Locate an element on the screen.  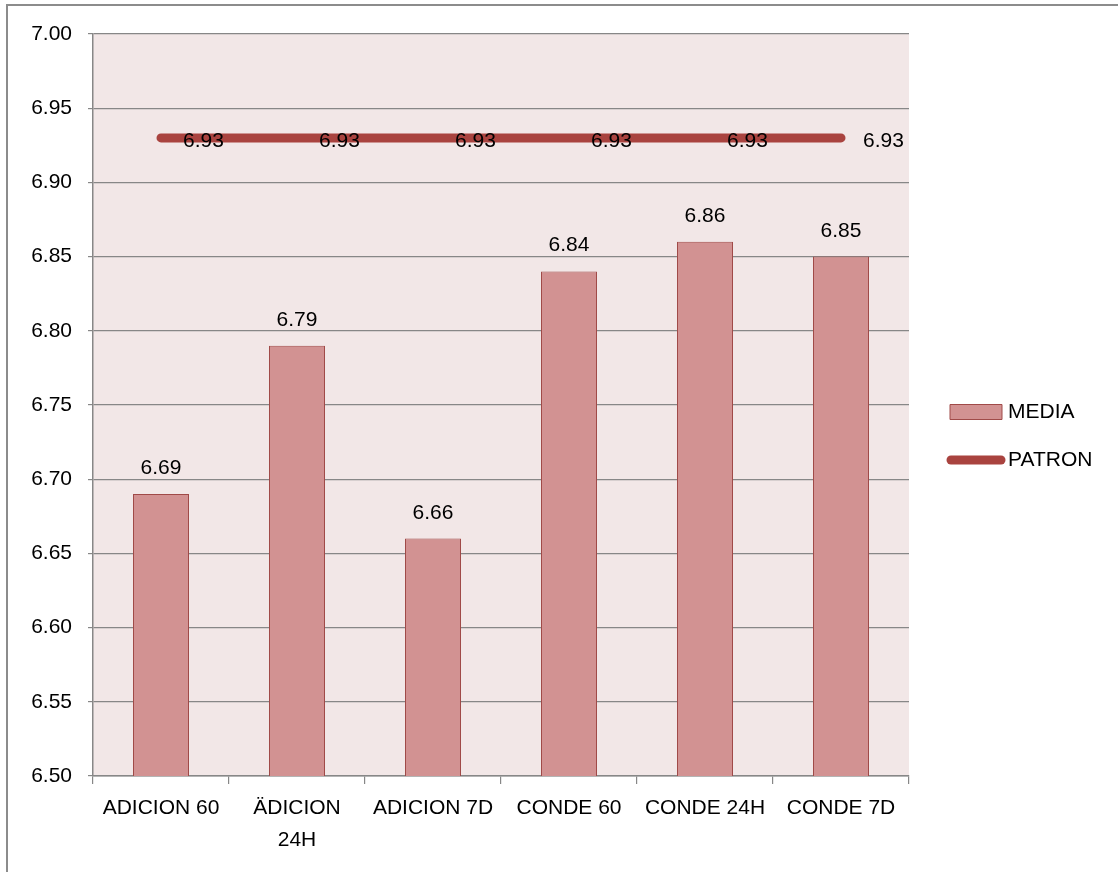
y-tick-label: 6.60 is located at coordinates (51, 626).